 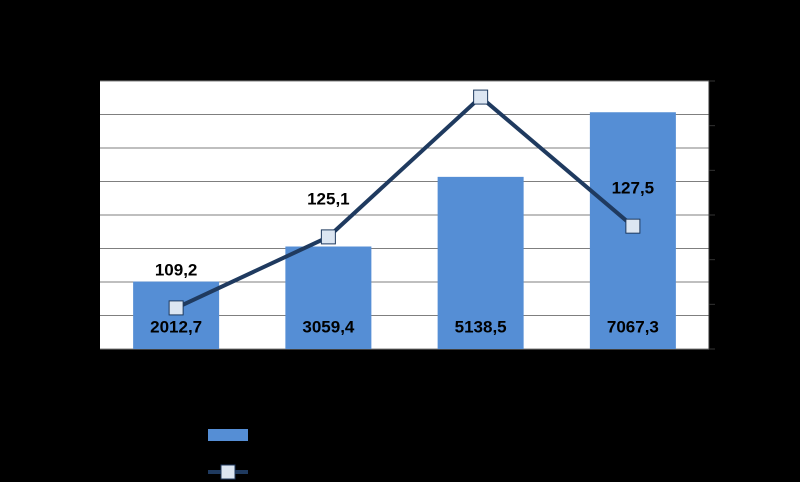 I want to click on bar-label: 3059,4, so click(x=328, y=326).